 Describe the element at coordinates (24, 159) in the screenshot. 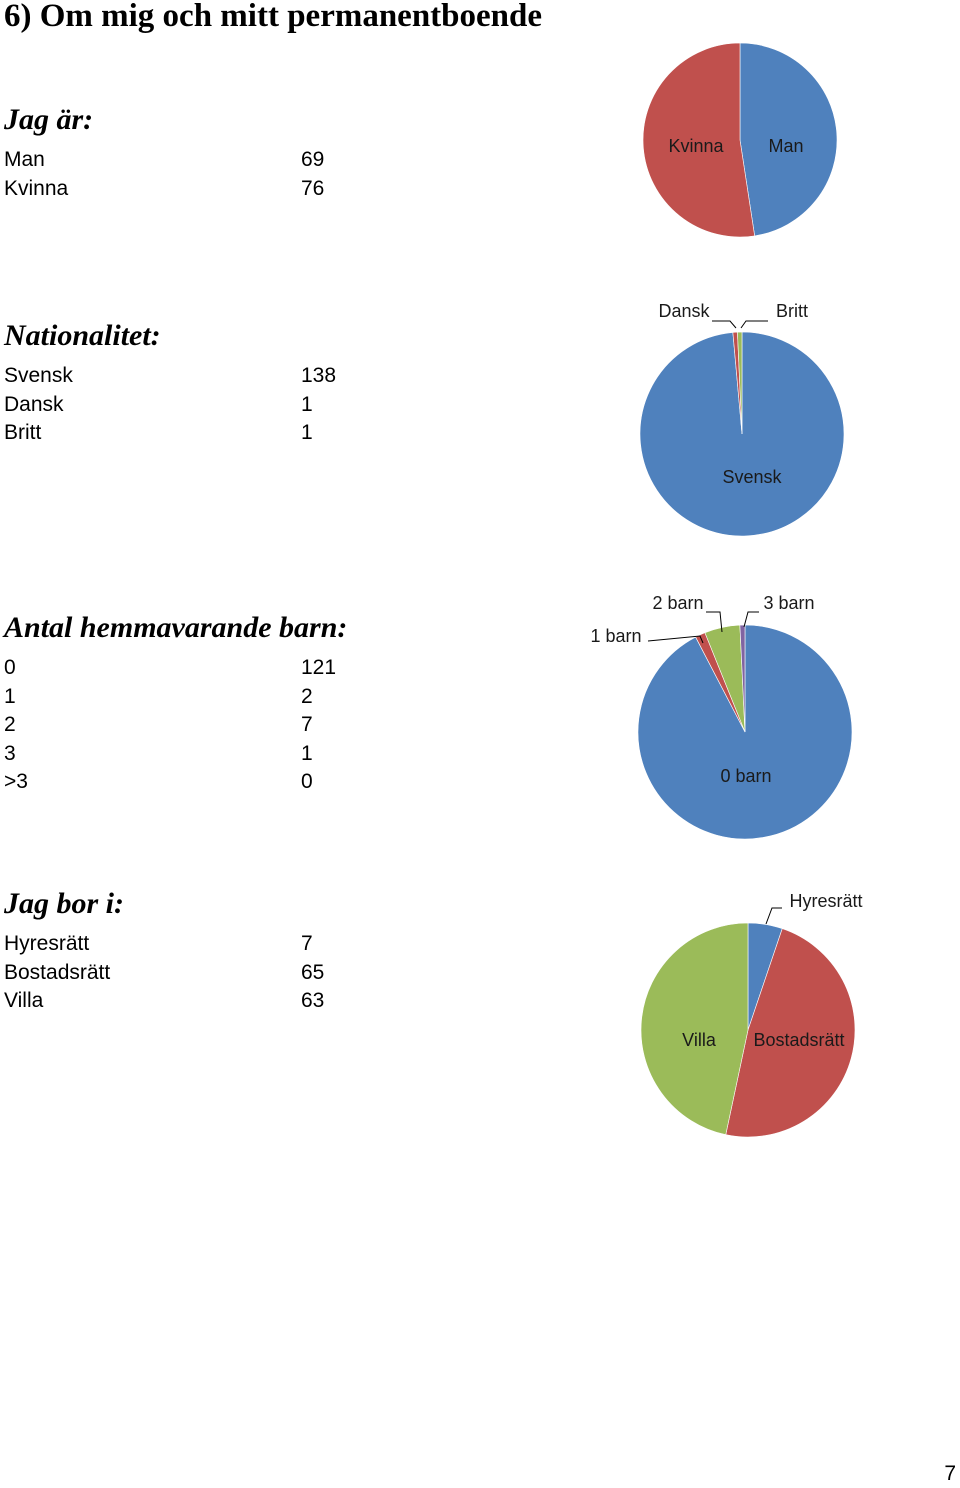

I see `row-label: Man` at that location.